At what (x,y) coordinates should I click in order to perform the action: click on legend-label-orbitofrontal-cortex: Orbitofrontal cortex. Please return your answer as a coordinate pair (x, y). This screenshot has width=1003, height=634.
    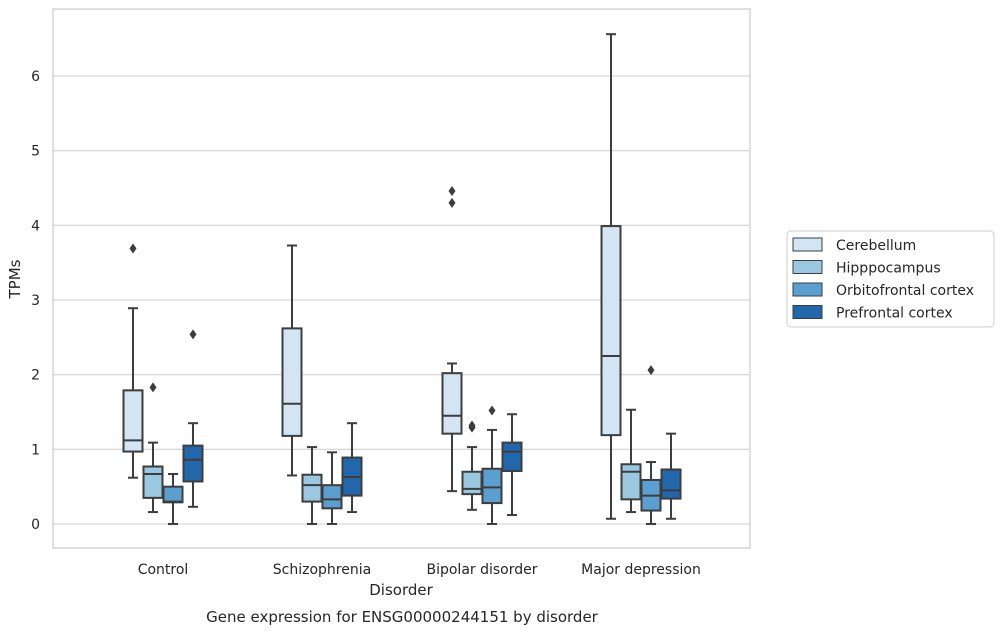
    Looking at the image, I should click on (905, 291).